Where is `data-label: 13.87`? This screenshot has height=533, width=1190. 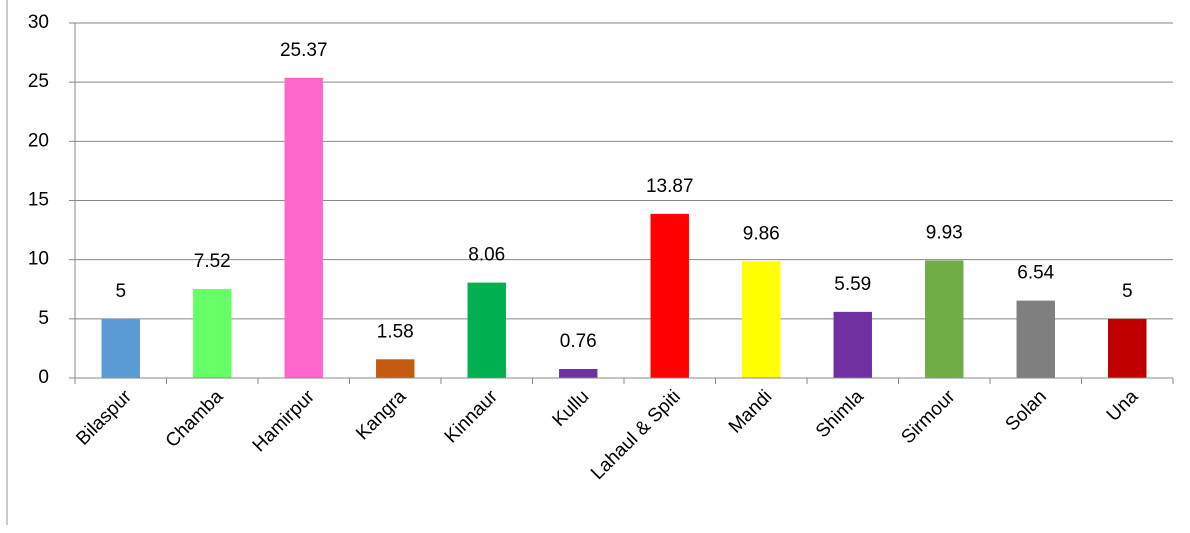
data-label: 13.87 is located at coordinates (670, 186).